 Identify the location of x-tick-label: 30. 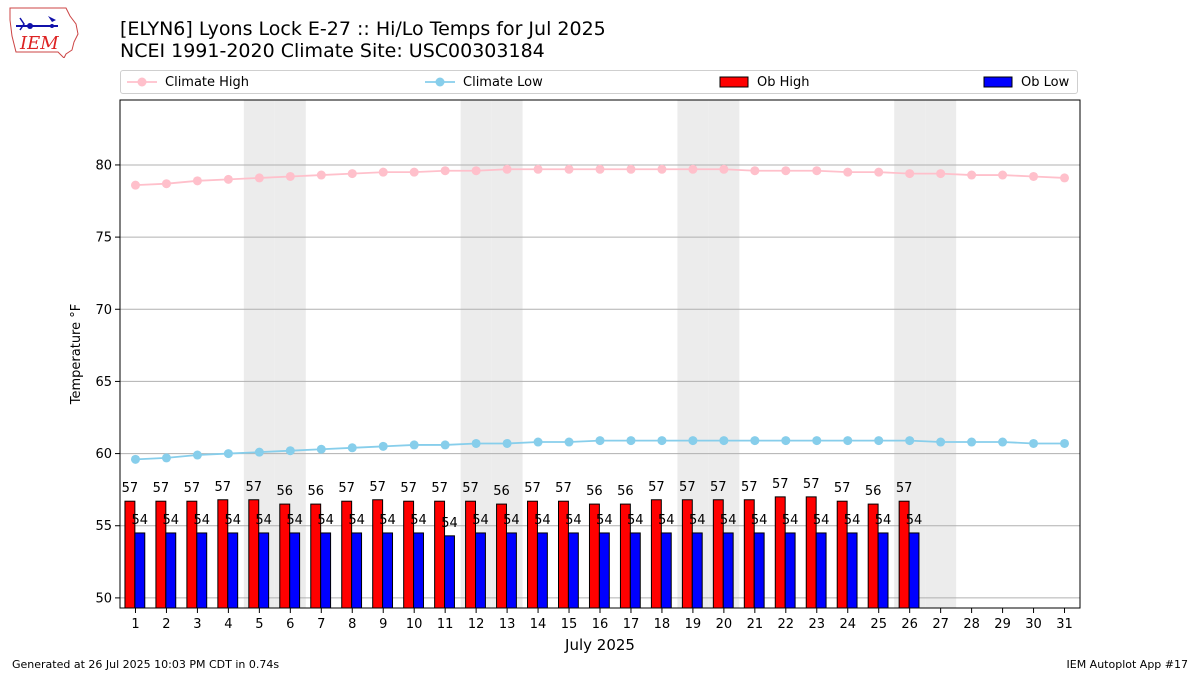
(1033, 624).